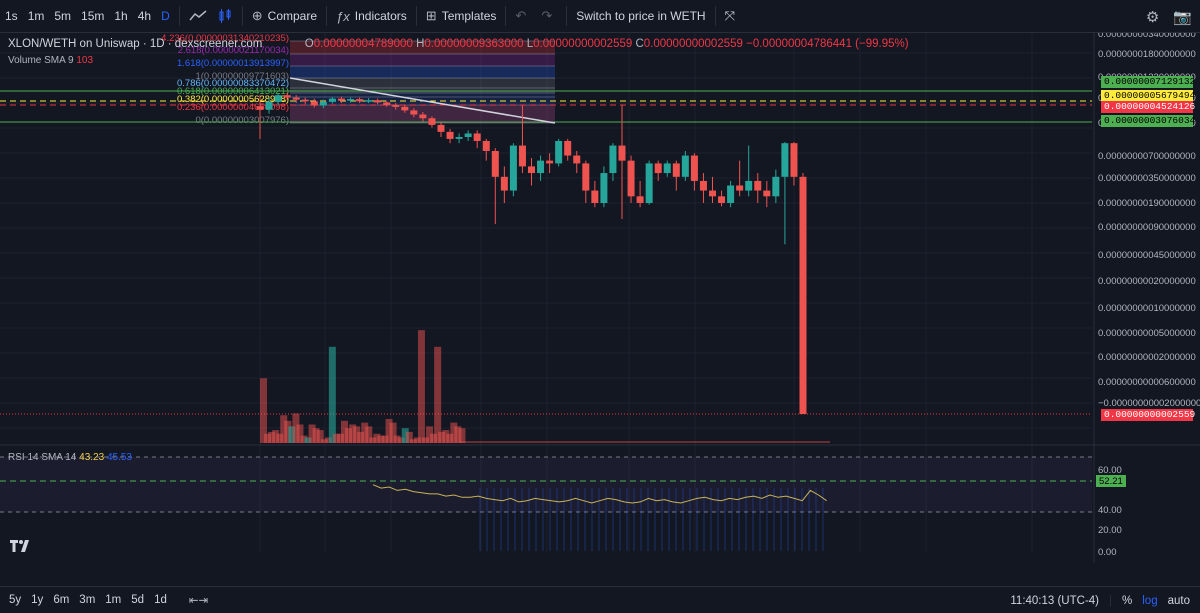 The width and height of the screenshot is (1200, 613). Describe the element at coordinates (363, 44) in the screenshot. I see `open-value: 0.00000004789000` at that location.